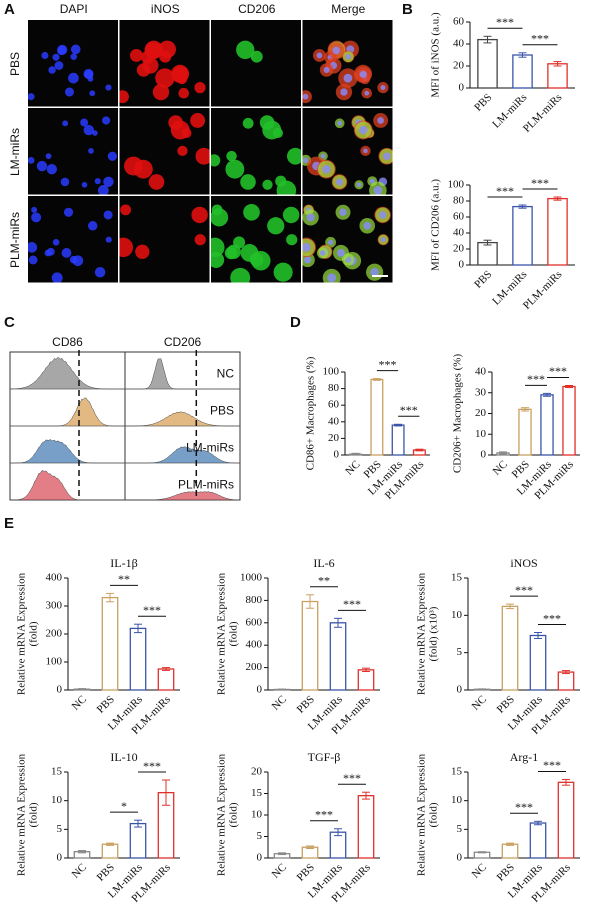 The height and width of the screenshot is (921, 600). Describe the element at coordinates (54, 578) in the screenshot. I see `y-tick-label: 400` at that location.